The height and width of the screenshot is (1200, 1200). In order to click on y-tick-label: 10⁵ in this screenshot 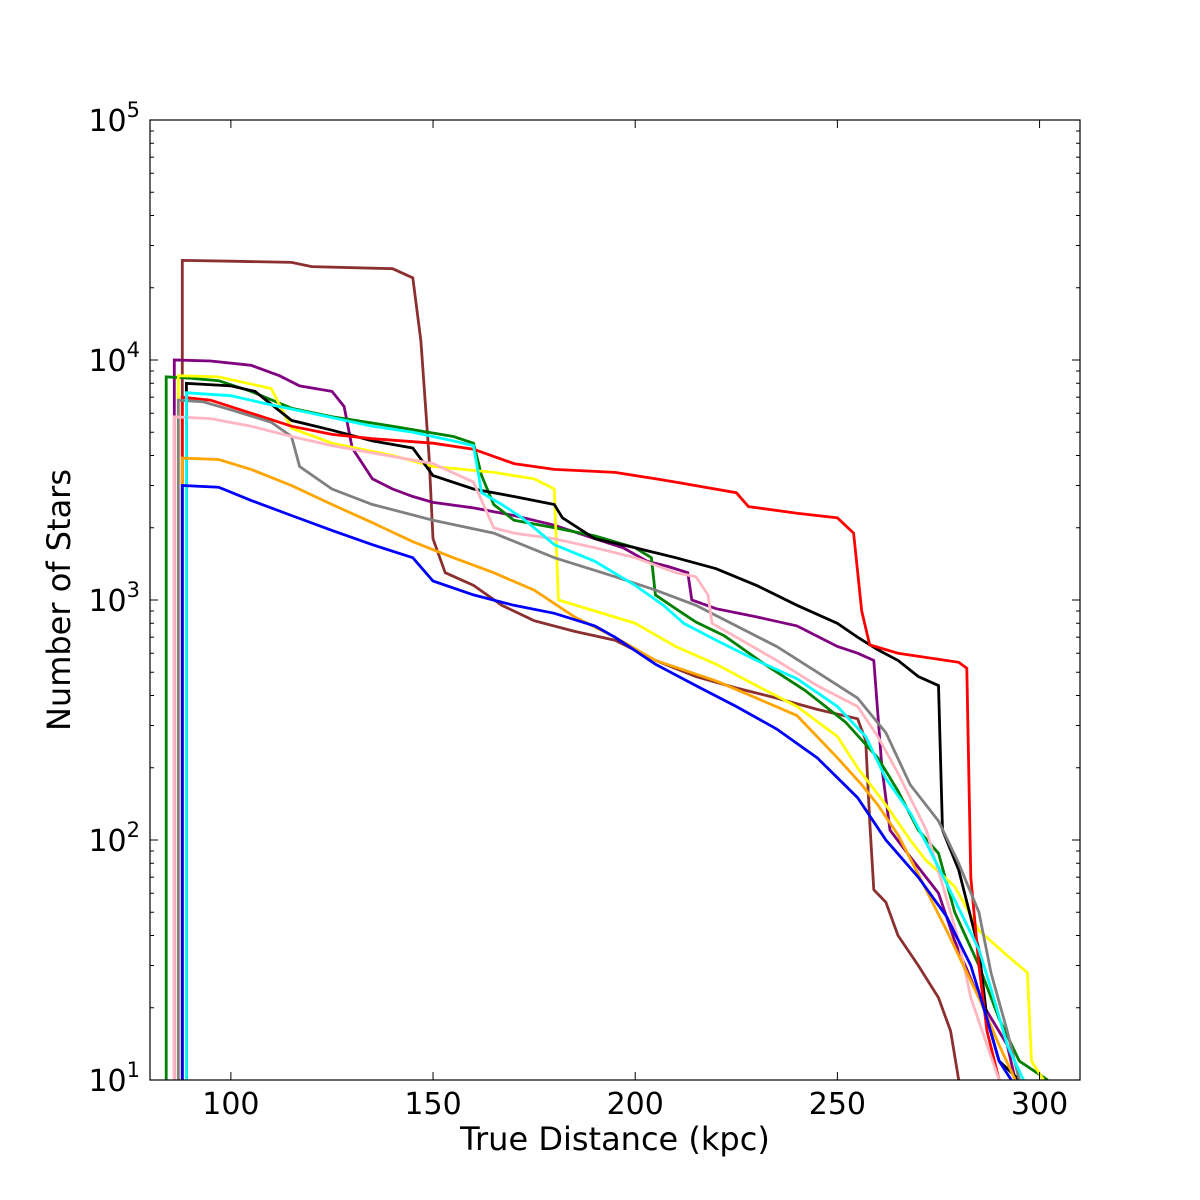, I will do `click(114, 118)`.